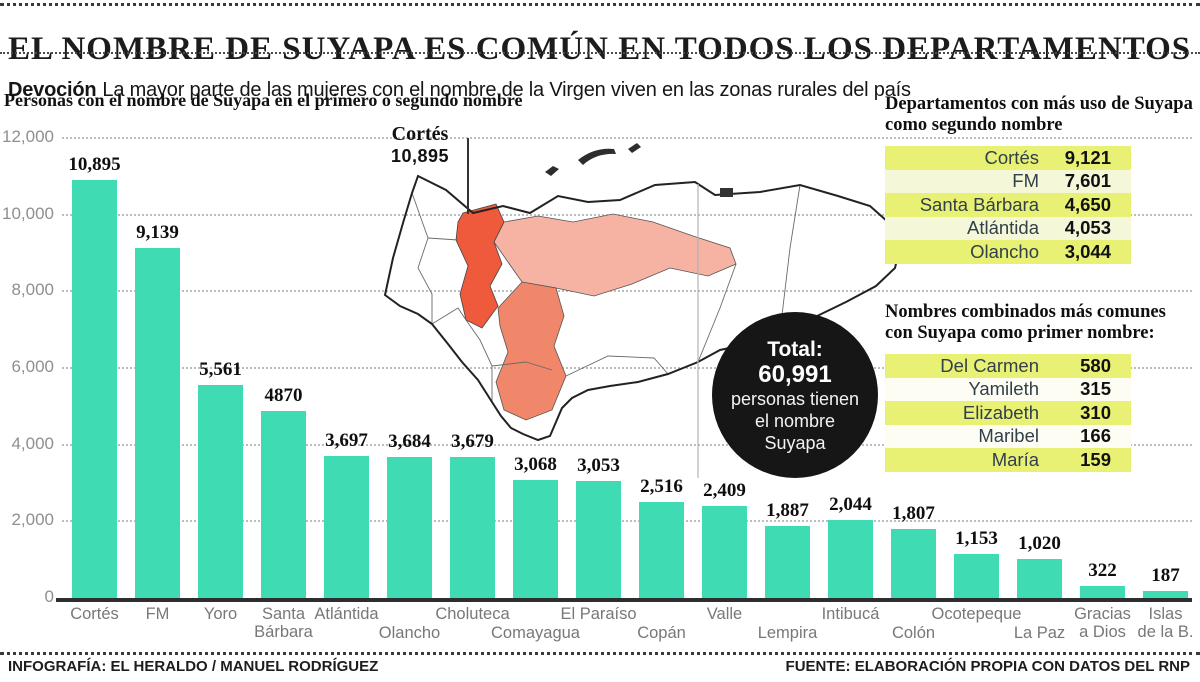 This screenshot has width=1200, height=682. What do you see at coordinates (1008, 181) in the screenshot?
I see `table-row: FM 7,601` at bounding box center [1008, 181].